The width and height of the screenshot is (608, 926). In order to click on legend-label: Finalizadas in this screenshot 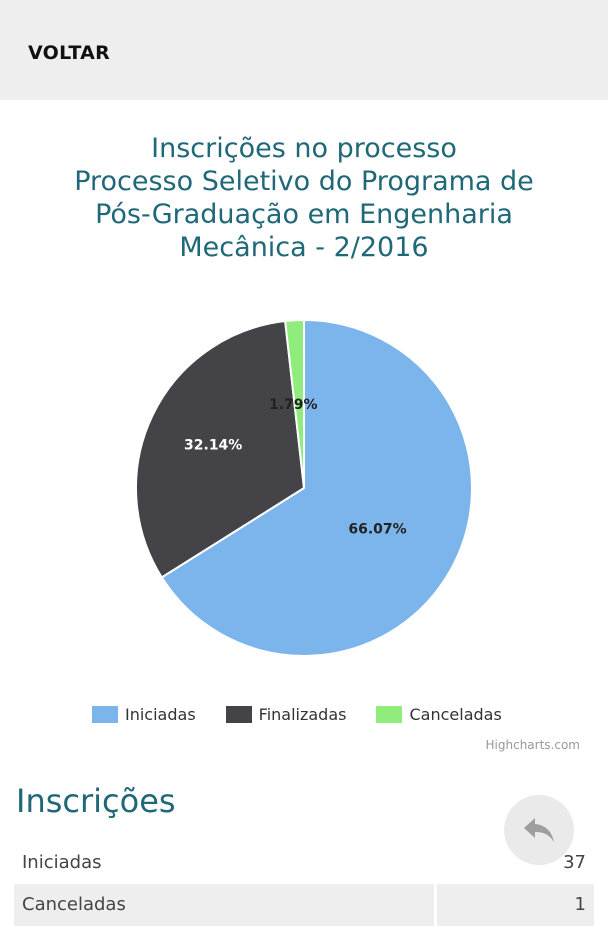, I will do `click(302, 714)`.